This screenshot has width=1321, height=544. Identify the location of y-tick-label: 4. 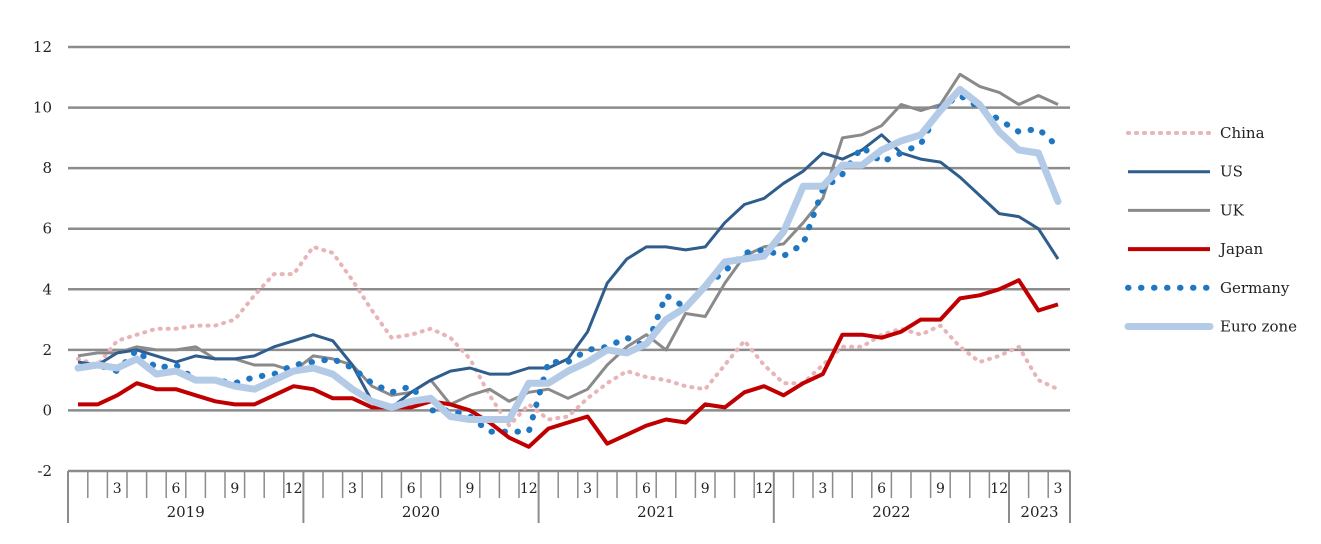
(47, 289).